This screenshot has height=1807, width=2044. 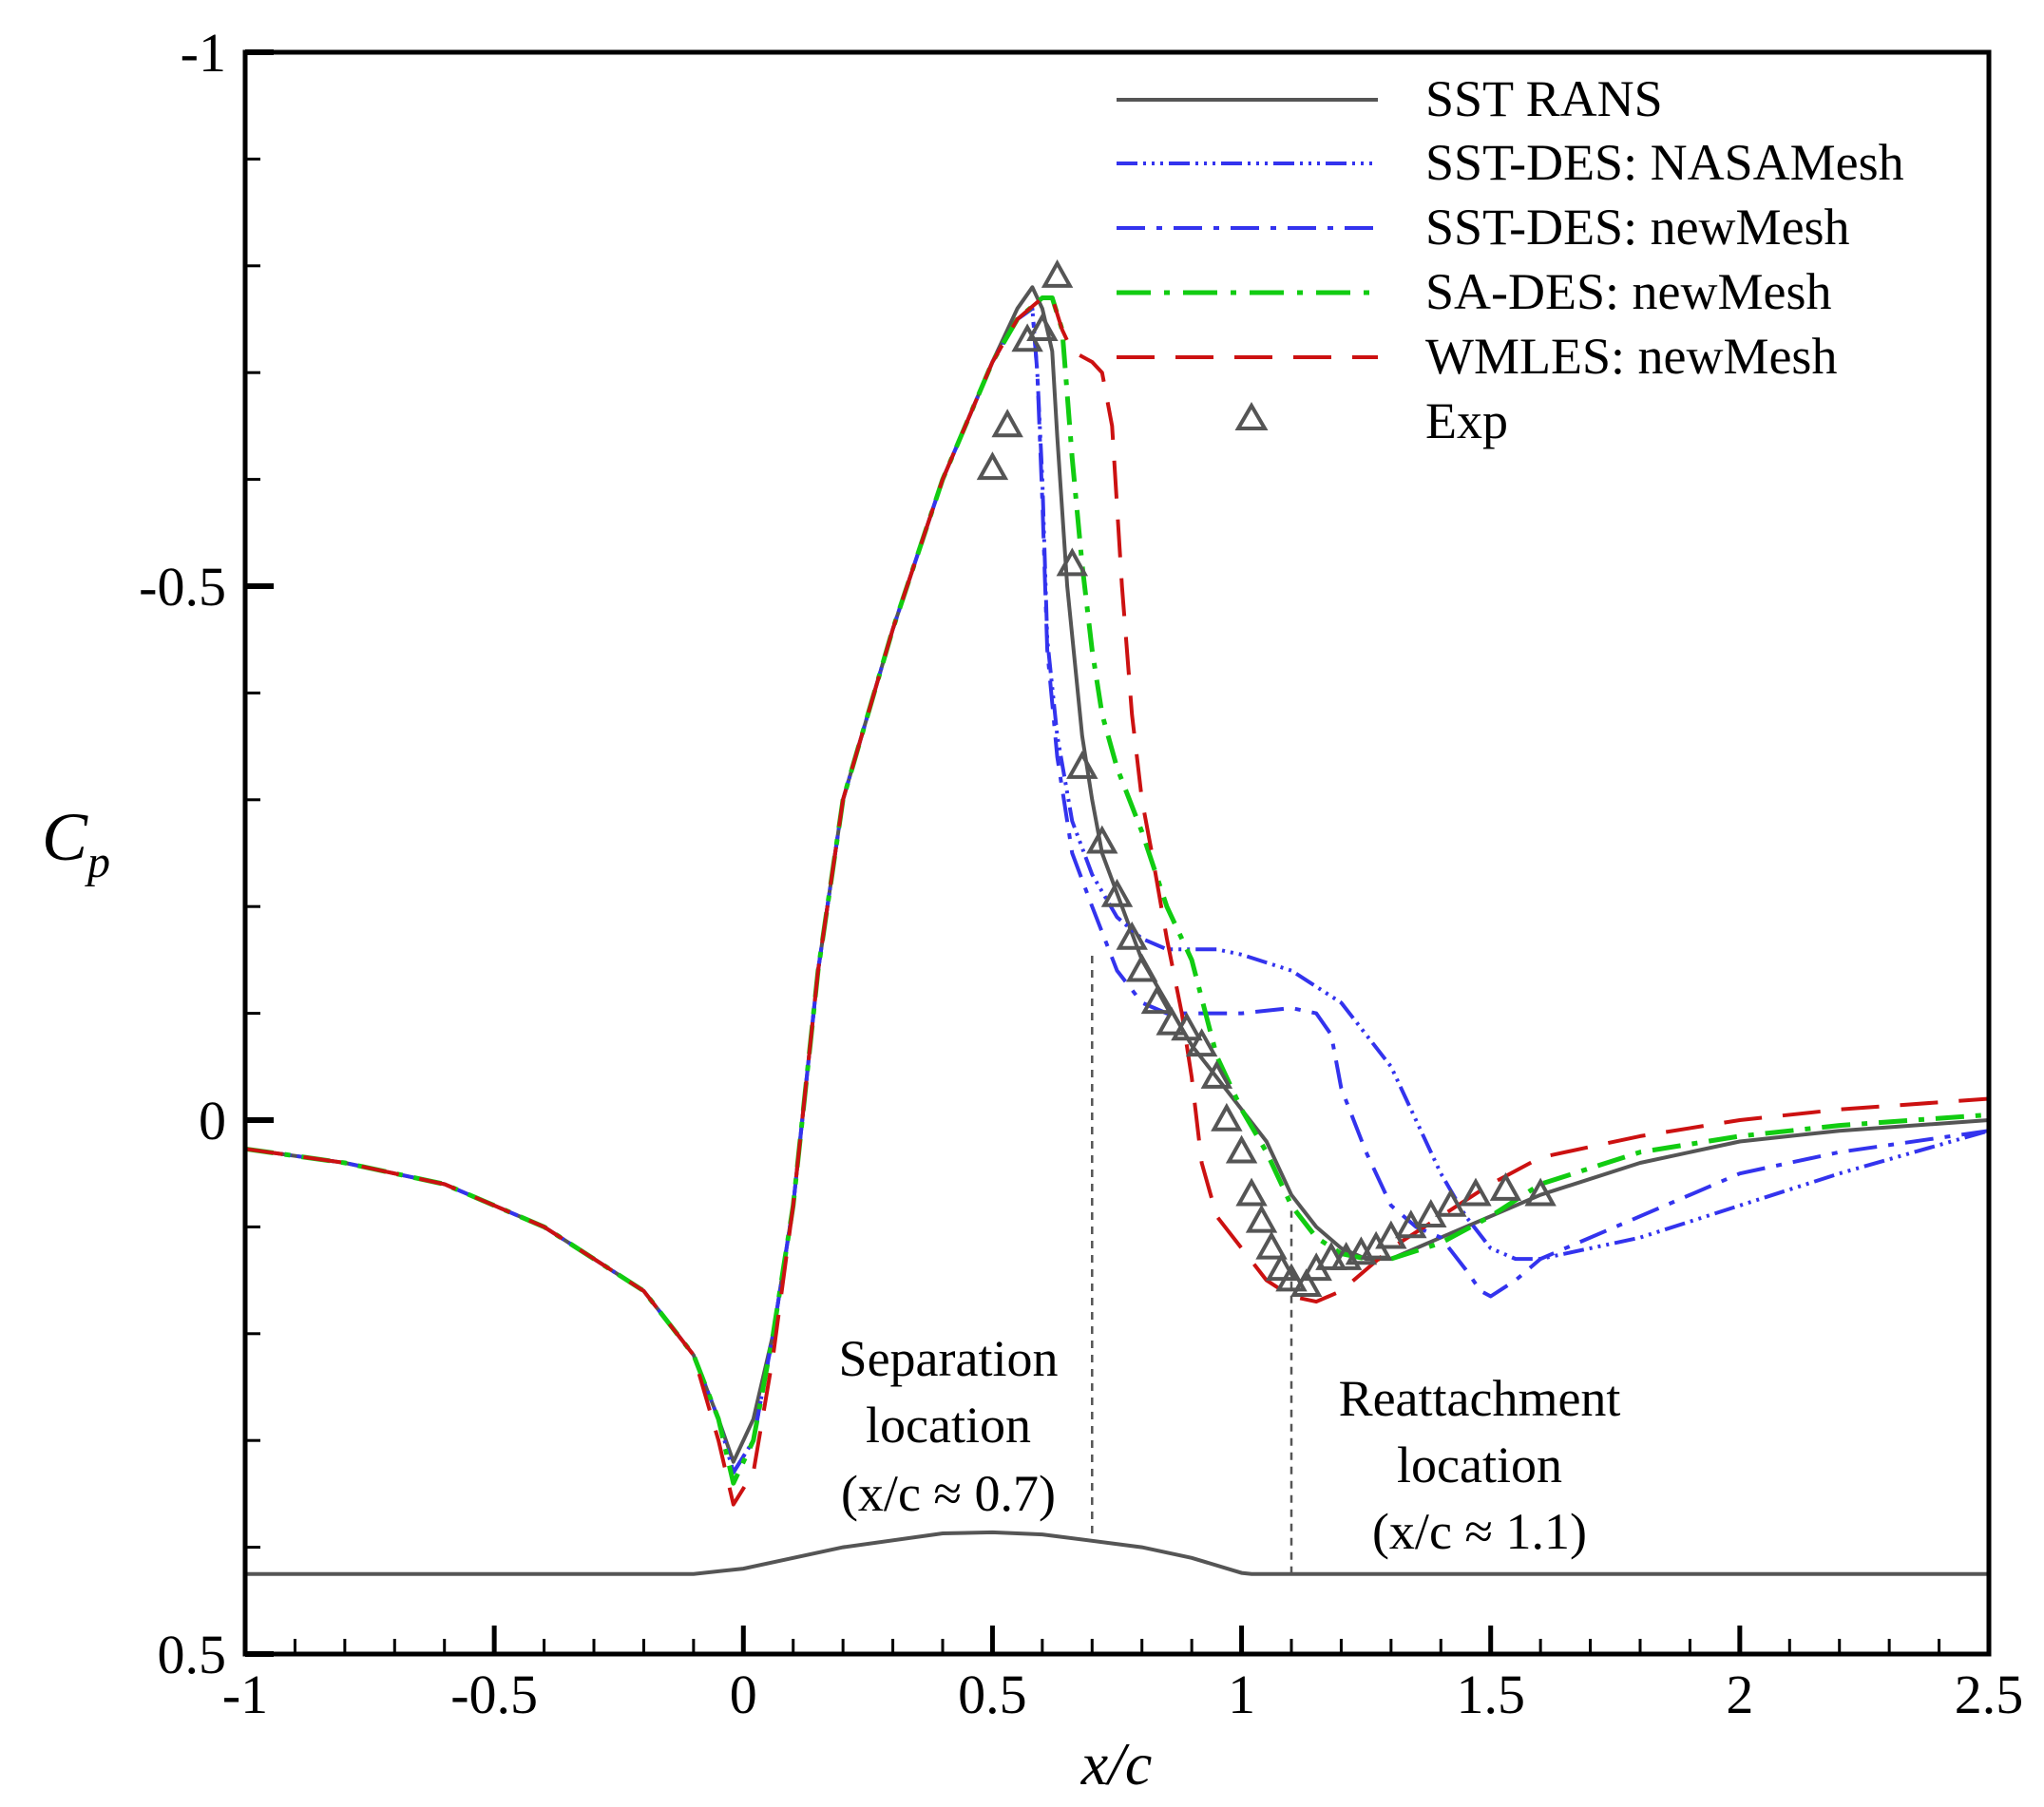 I want to click on separation-line-2: location, so click(x=948, y=1425).